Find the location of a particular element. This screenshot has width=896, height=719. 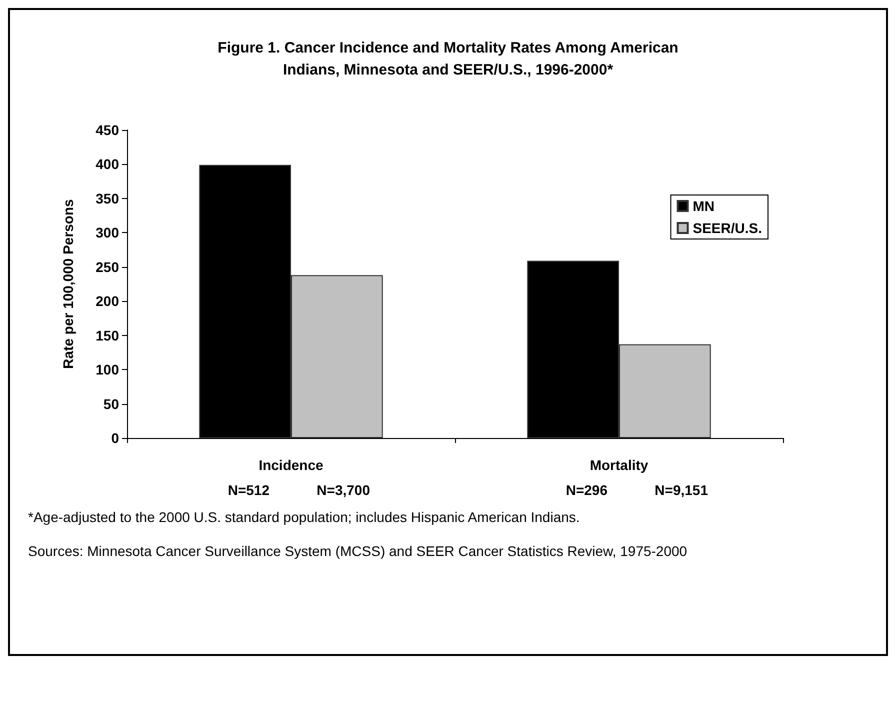

y-tick-label: 350 is located at coordinates (108, 198).